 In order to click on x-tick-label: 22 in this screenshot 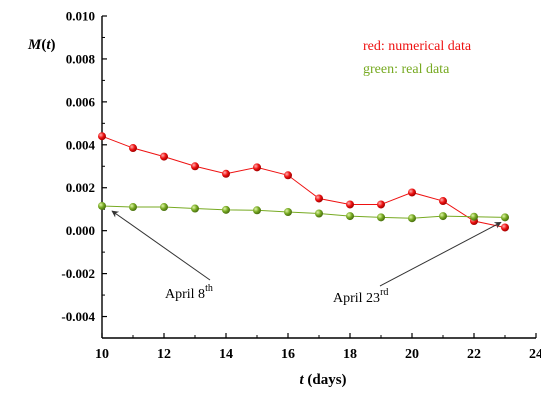, I will do `click(474, 354)`.